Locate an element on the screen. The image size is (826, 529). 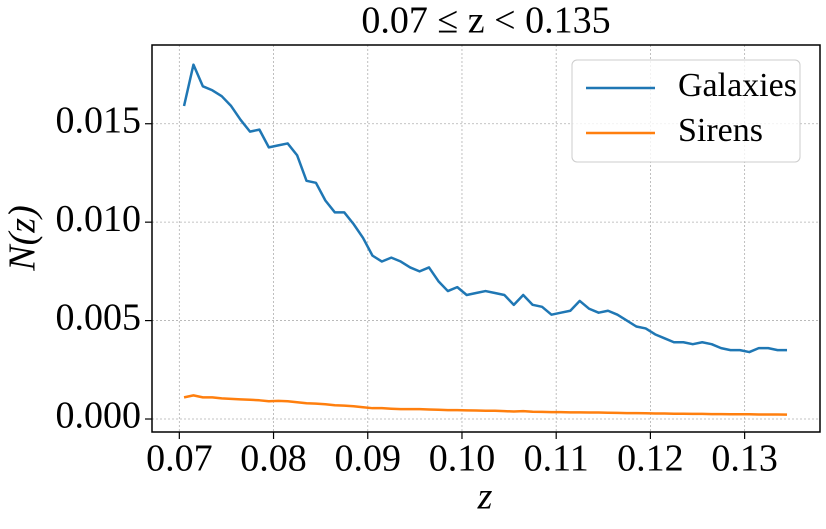
y-tick-label: 0.000 is located at coordinates (99, 416).